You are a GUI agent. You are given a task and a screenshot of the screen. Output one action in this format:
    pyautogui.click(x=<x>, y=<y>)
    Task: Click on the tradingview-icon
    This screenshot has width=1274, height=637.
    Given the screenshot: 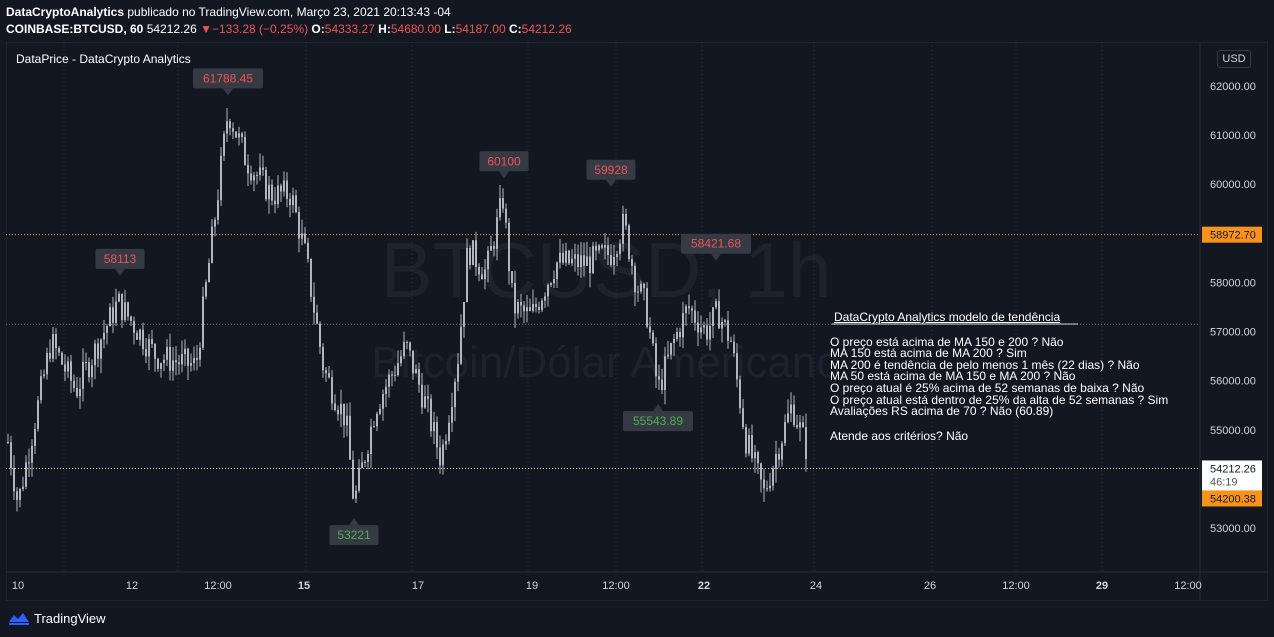 What is the action you would take?
    pyautogui.click(x=19, y=619)
    